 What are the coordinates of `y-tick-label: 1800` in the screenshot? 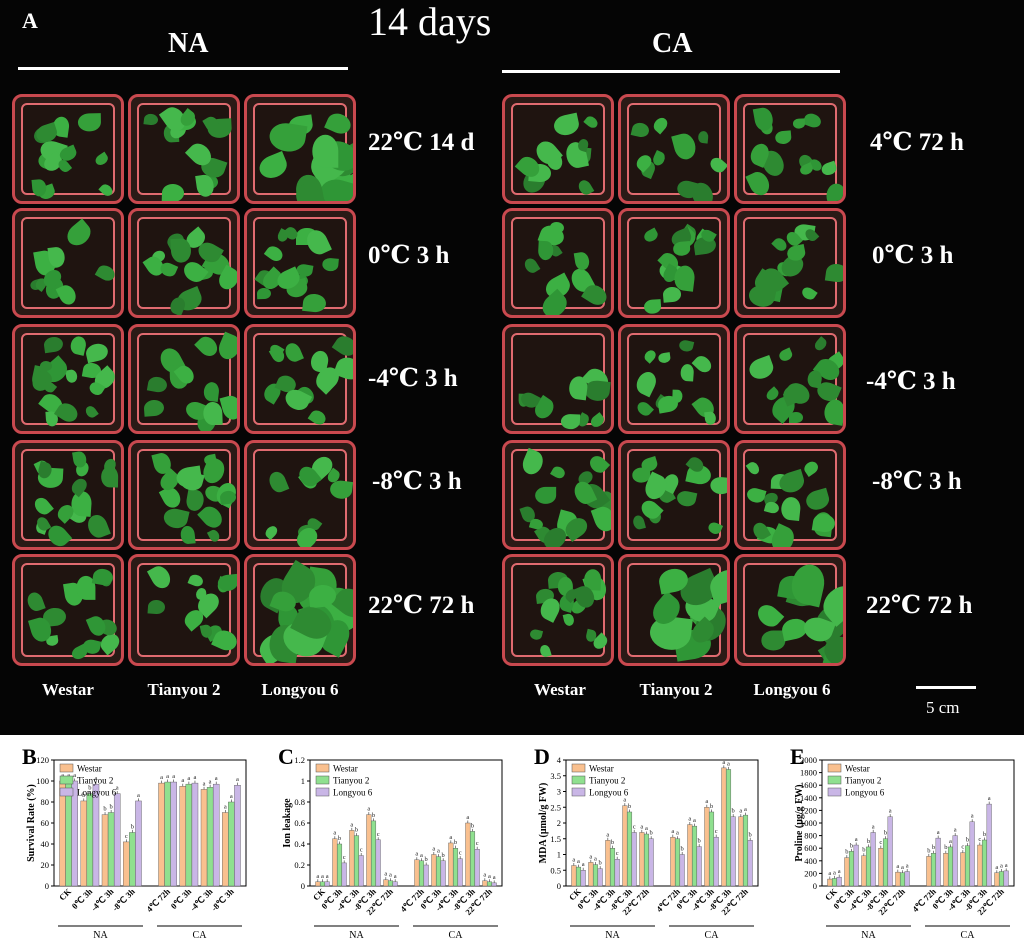 It's located at (808, 773).